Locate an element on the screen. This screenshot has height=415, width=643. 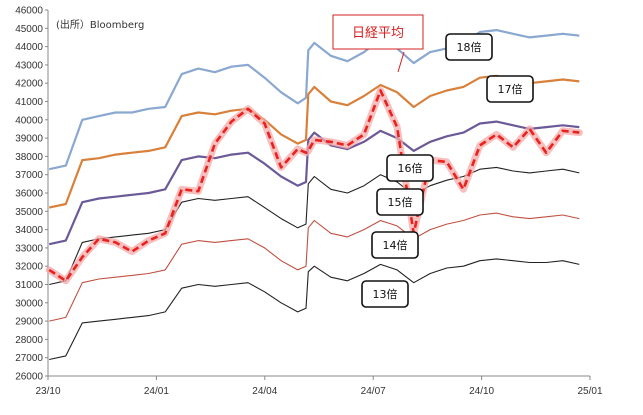
svg-text: 18倍 is located at coordinates (469, 47).